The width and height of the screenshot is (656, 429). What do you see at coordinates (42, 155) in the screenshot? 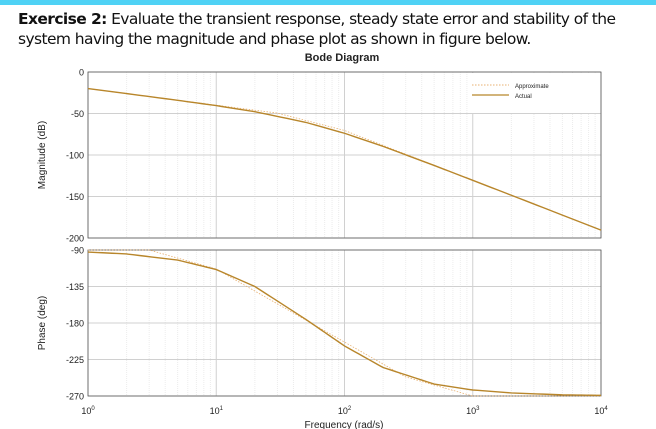
I see `magnitude-y-label: Magnitude (dB)` at bounding box center [42, 155].